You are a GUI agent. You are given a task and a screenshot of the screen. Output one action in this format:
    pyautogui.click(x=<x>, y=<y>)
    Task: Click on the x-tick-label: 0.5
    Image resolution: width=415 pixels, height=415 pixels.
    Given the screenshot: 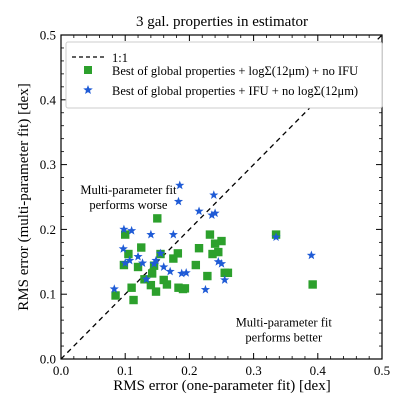 What is the action you would take?
    pyautogui.click(x=382, y=370)
    